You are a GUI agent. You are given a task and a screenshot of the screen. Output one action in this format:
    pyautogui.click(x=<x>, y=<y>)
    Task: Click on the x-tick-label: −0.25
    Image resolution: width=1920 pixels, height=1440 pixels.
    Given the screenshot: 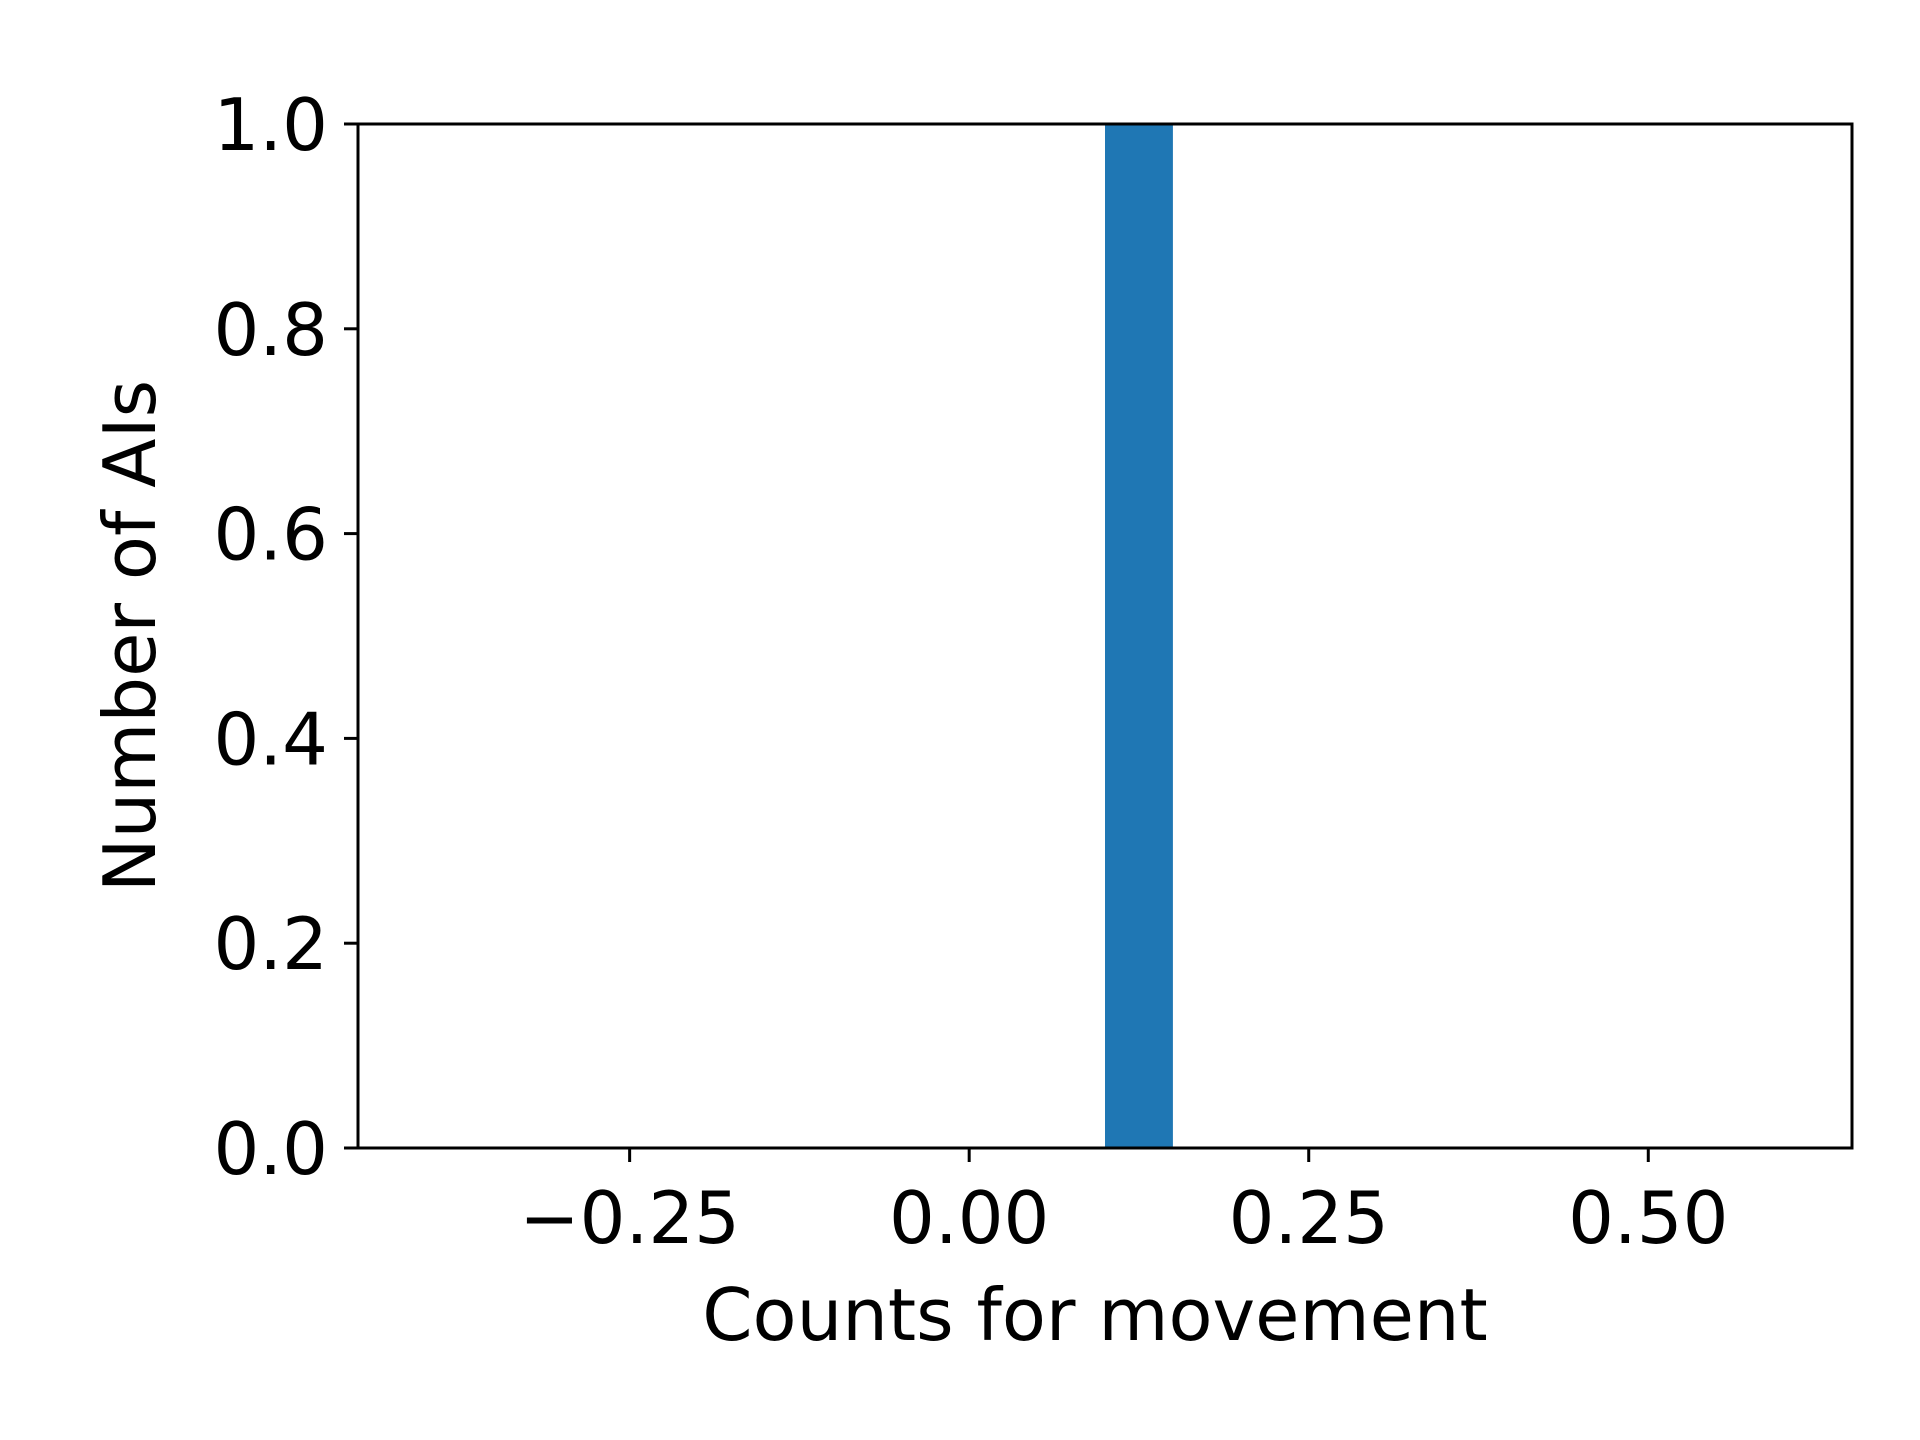 What is the action you would take?
    pyautogui.click(x=629, y=1218)
    